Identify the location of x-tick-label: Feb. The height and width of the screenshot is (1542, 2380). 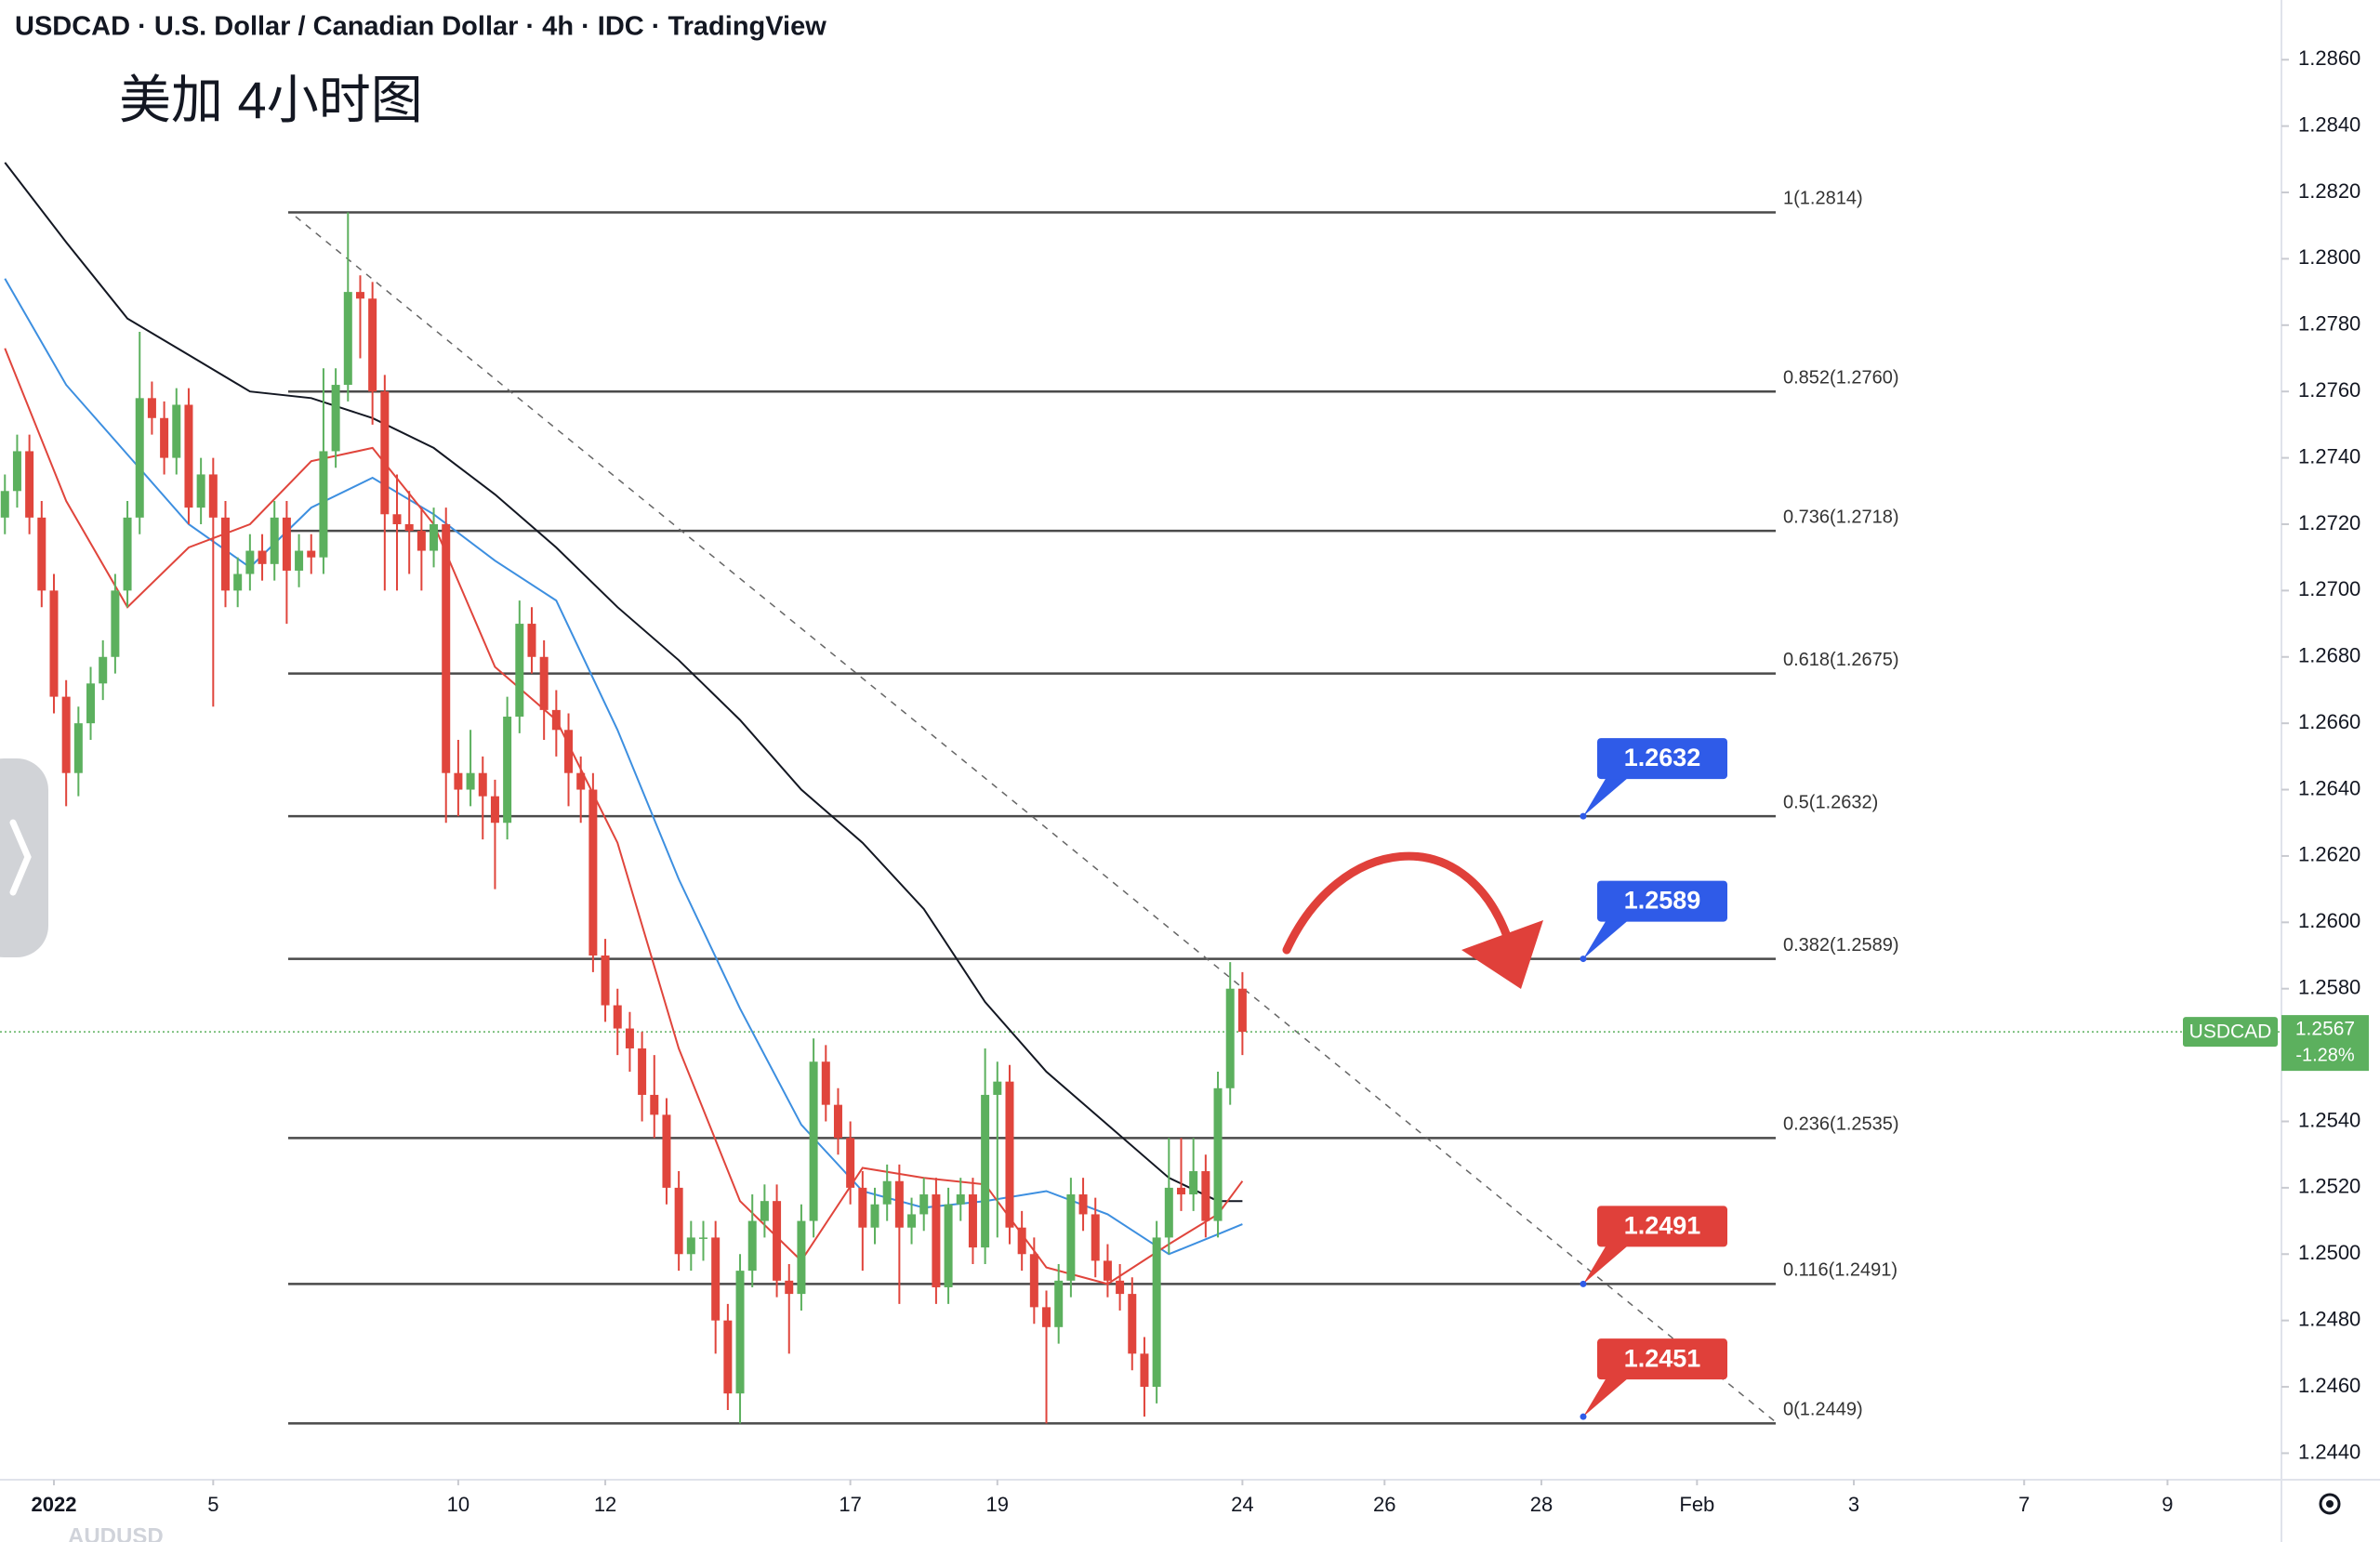
(1696, 1504).